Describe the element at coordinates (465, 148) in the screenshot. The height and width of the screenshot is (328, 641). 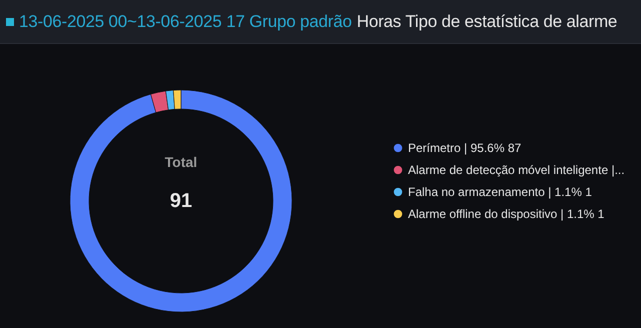
I see `legend-label: Perímetro | 95.6% 87` at that location.